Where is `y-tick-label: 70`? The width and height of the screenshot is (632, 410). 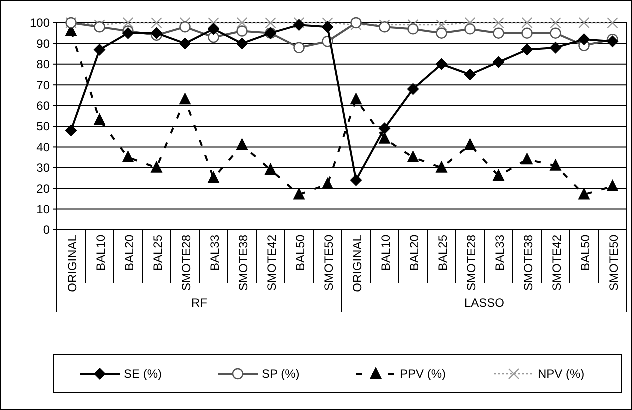
y-tick-label: 70 is located at coordinates (43, 85).